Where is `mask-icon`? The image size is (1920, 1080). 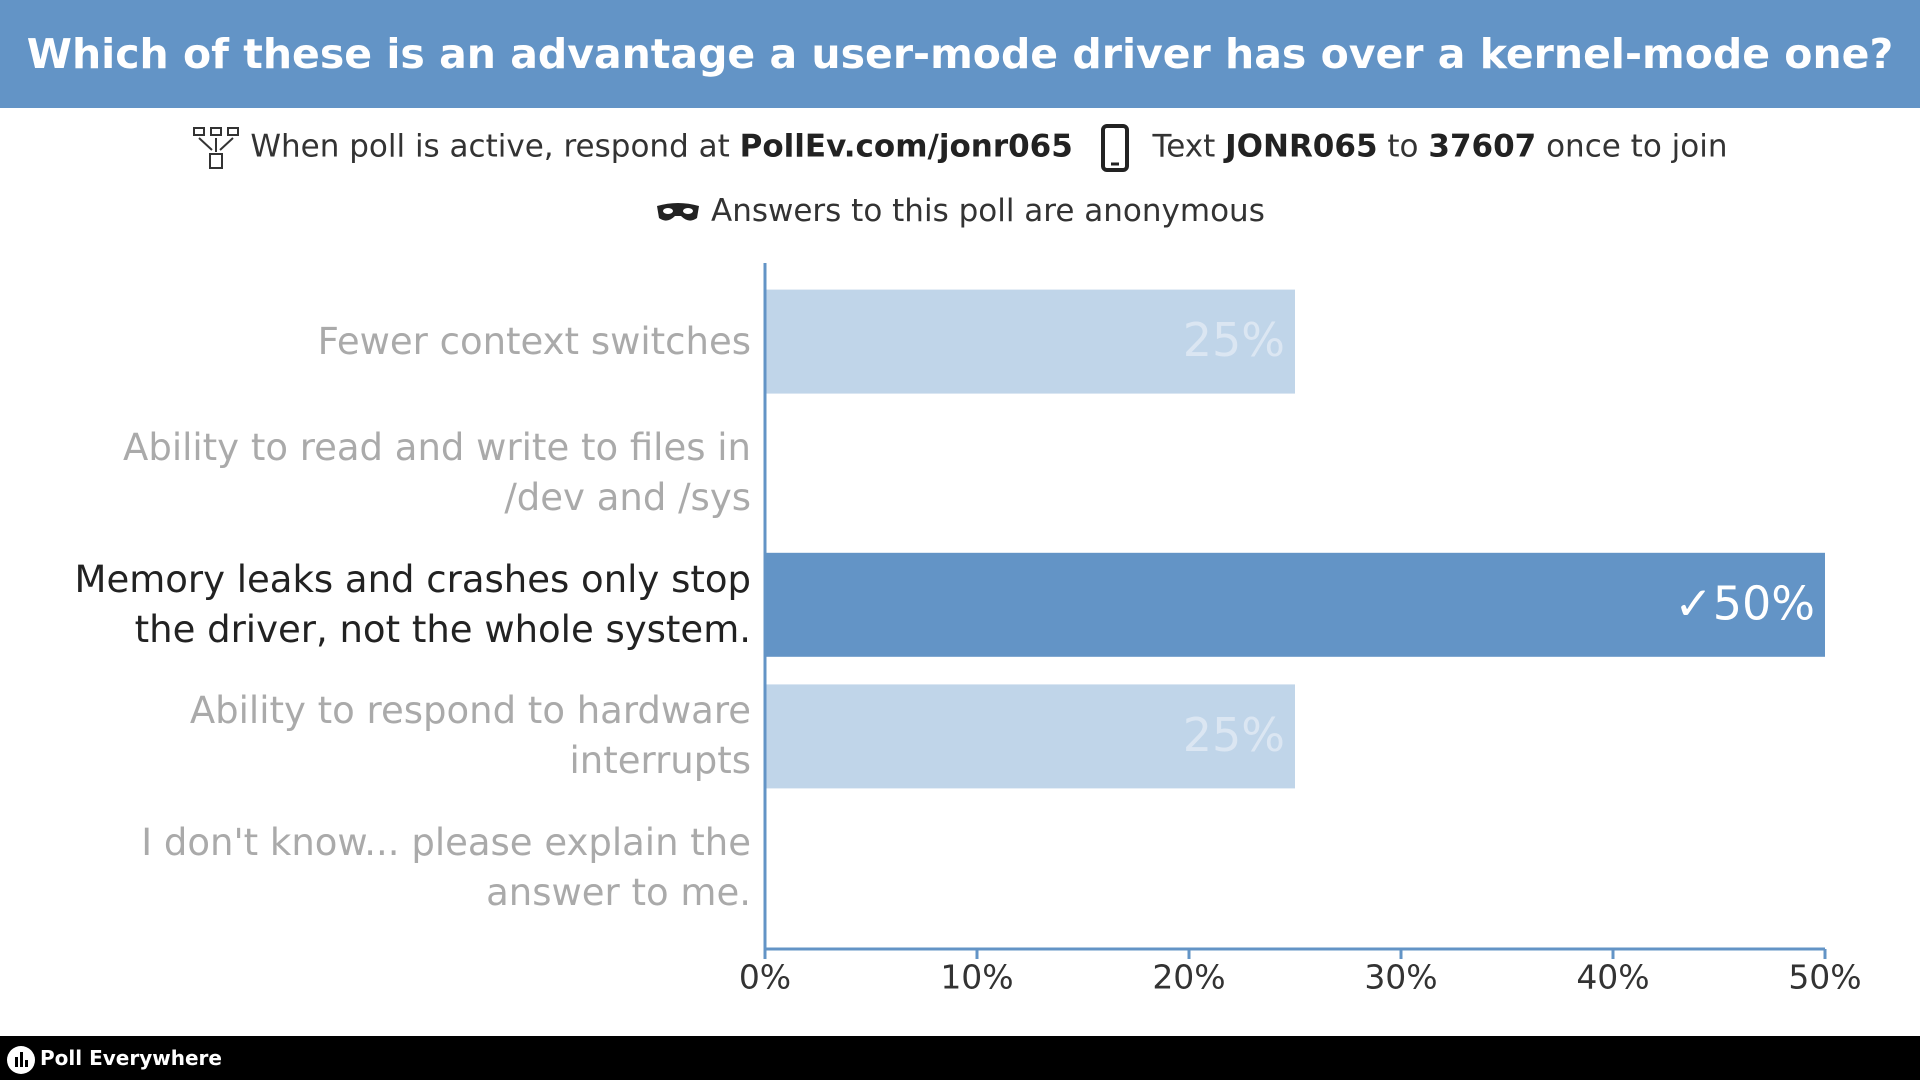 mask-icon is located at coordinates (678, 211).